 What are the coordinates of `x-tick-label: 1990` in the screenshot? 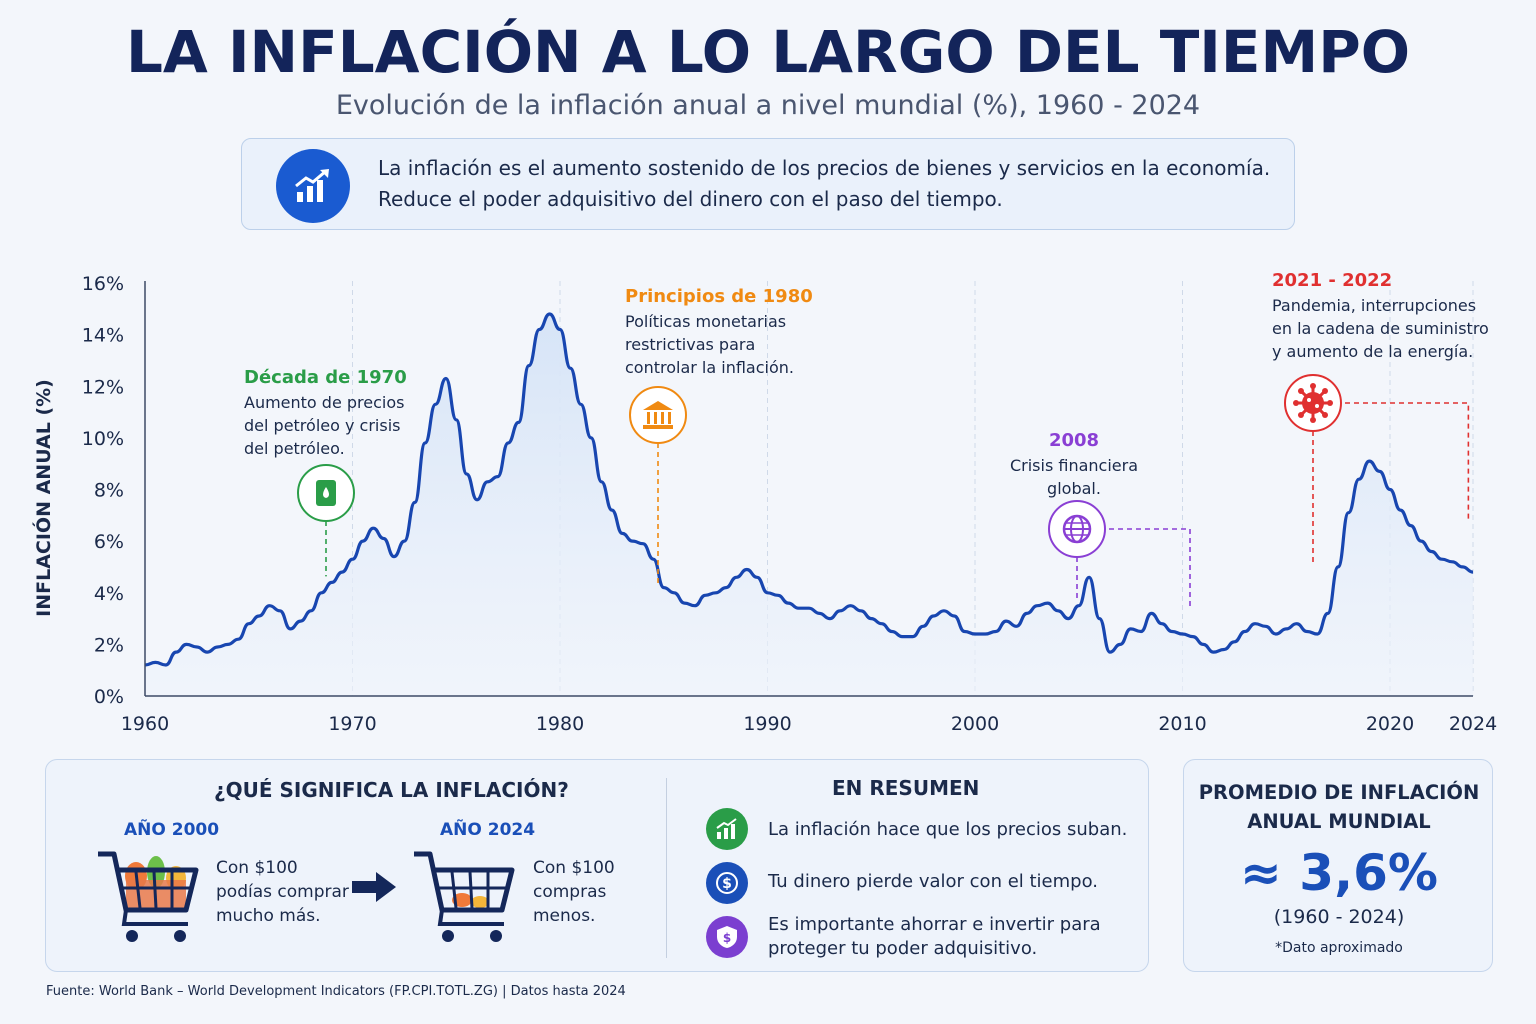 It's located at (767, 724).